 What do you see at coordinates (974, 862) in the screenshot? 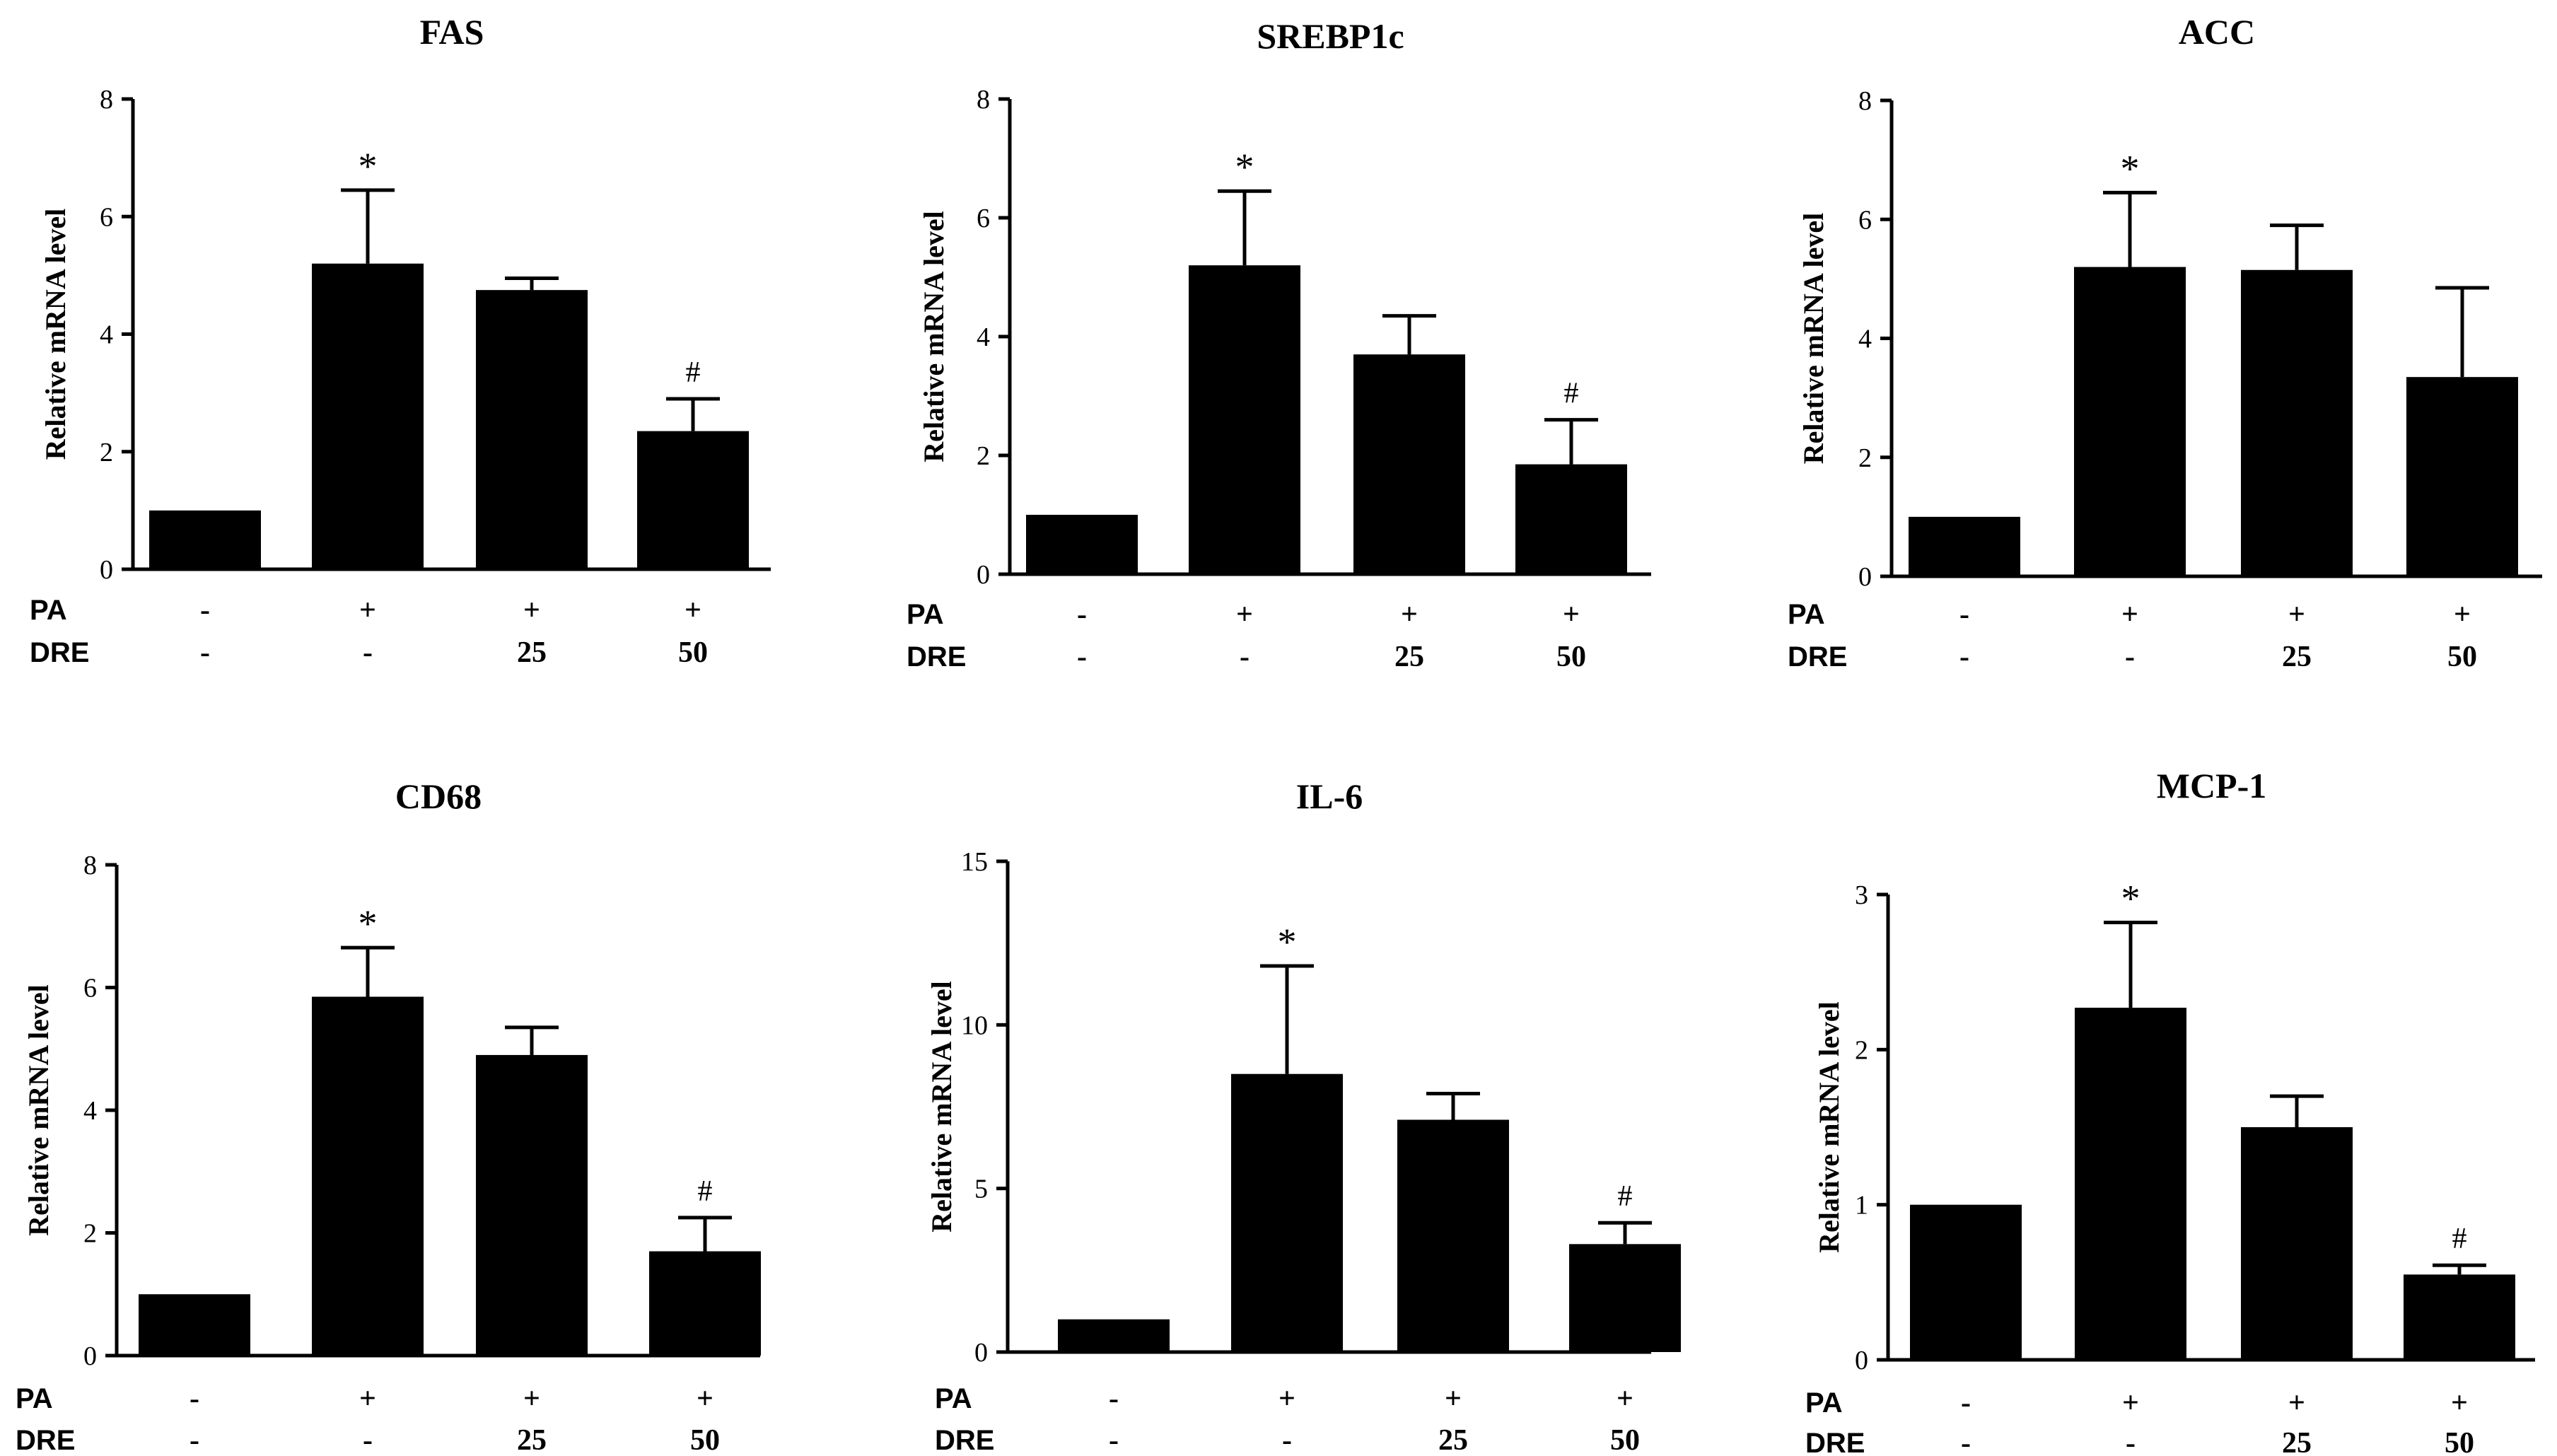
I see `y-tick-label: 15` at bounding box center [974, 862].